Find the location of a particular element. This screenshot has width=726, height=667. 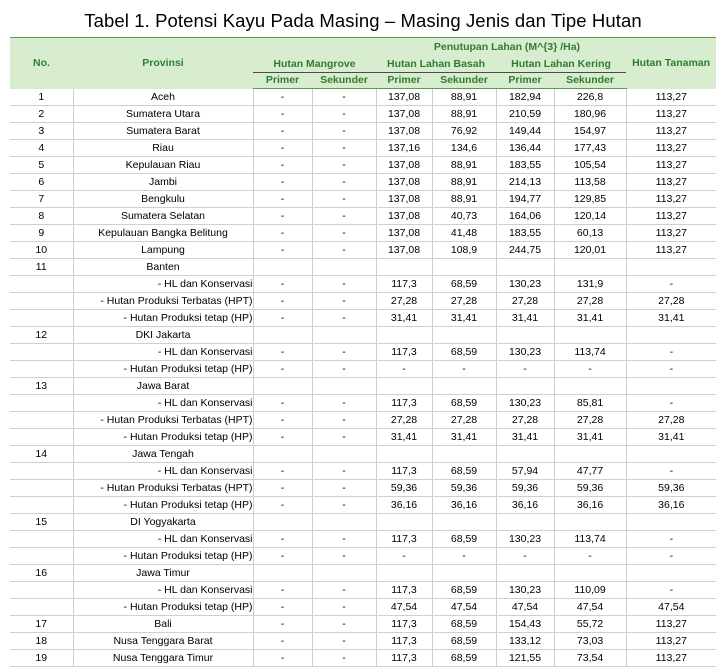

cell-provinsi: Jawa Timur is located at coordinates (163, 573).